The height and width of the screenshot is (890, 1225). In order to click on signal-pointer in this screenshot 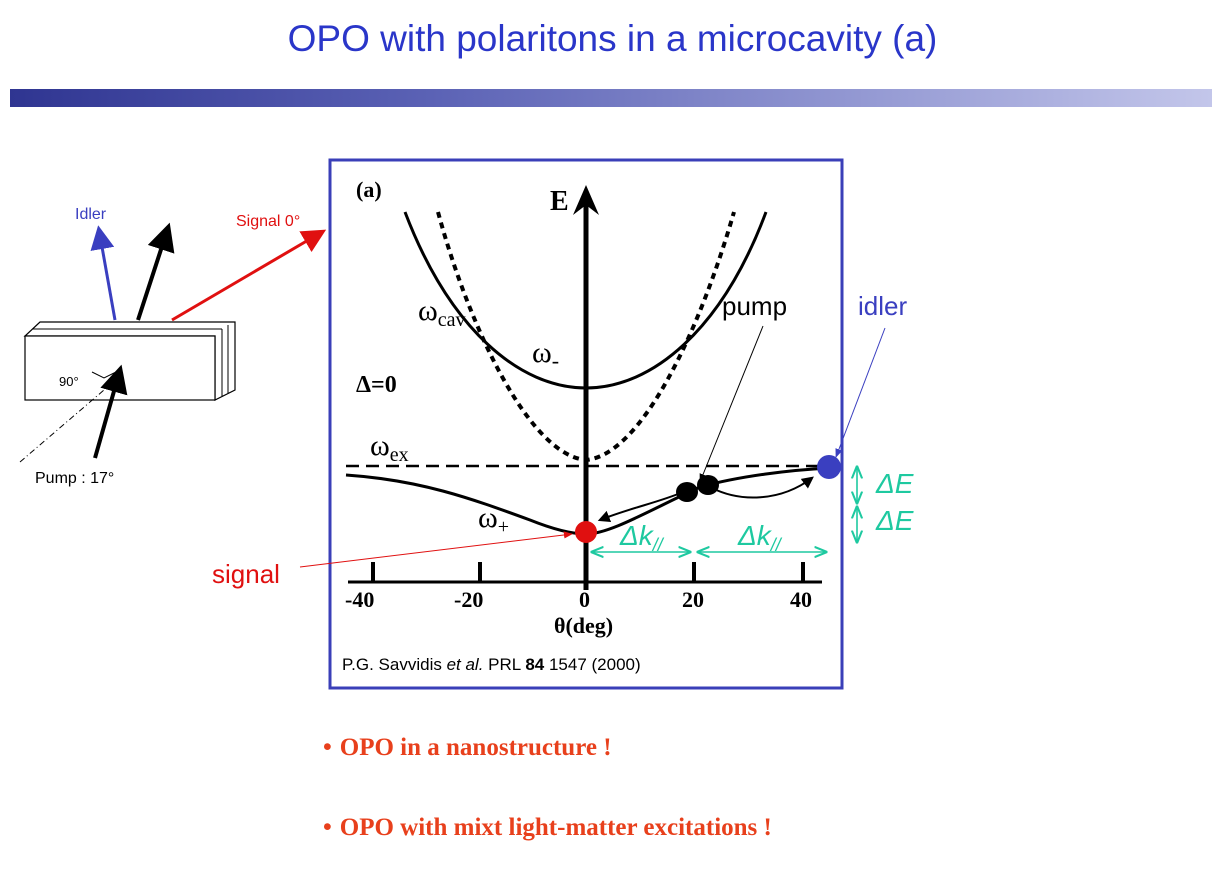, I will do `click(436, 549)`.